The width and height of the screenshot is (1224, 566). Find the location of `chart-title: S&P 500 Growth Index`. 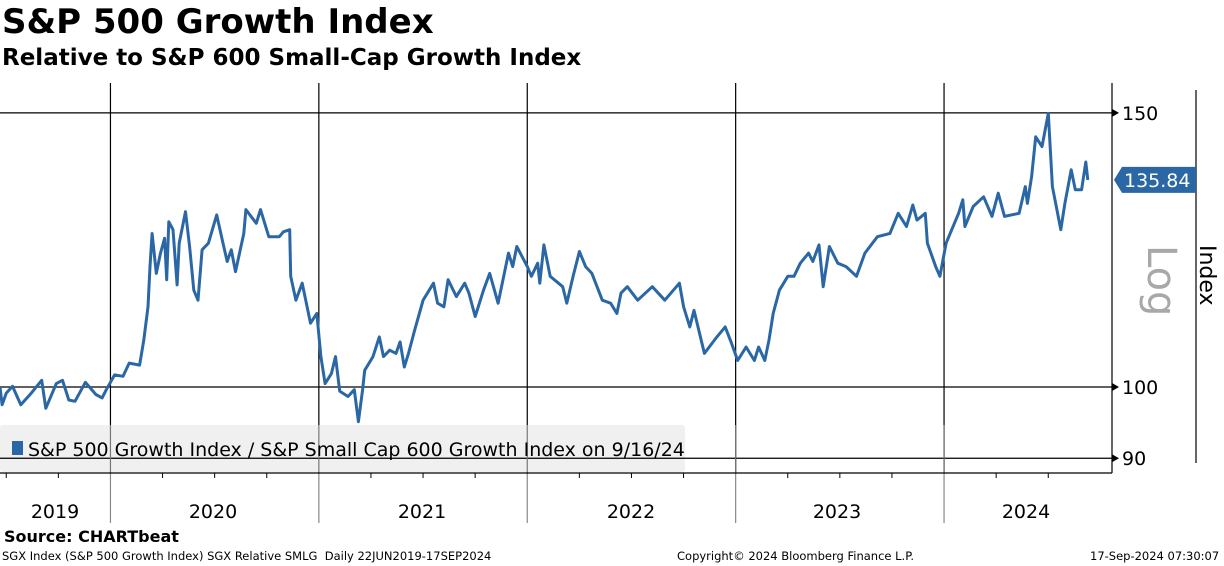

chart-title: S&P 500 Growth Index is located at coordinates (218, 22).